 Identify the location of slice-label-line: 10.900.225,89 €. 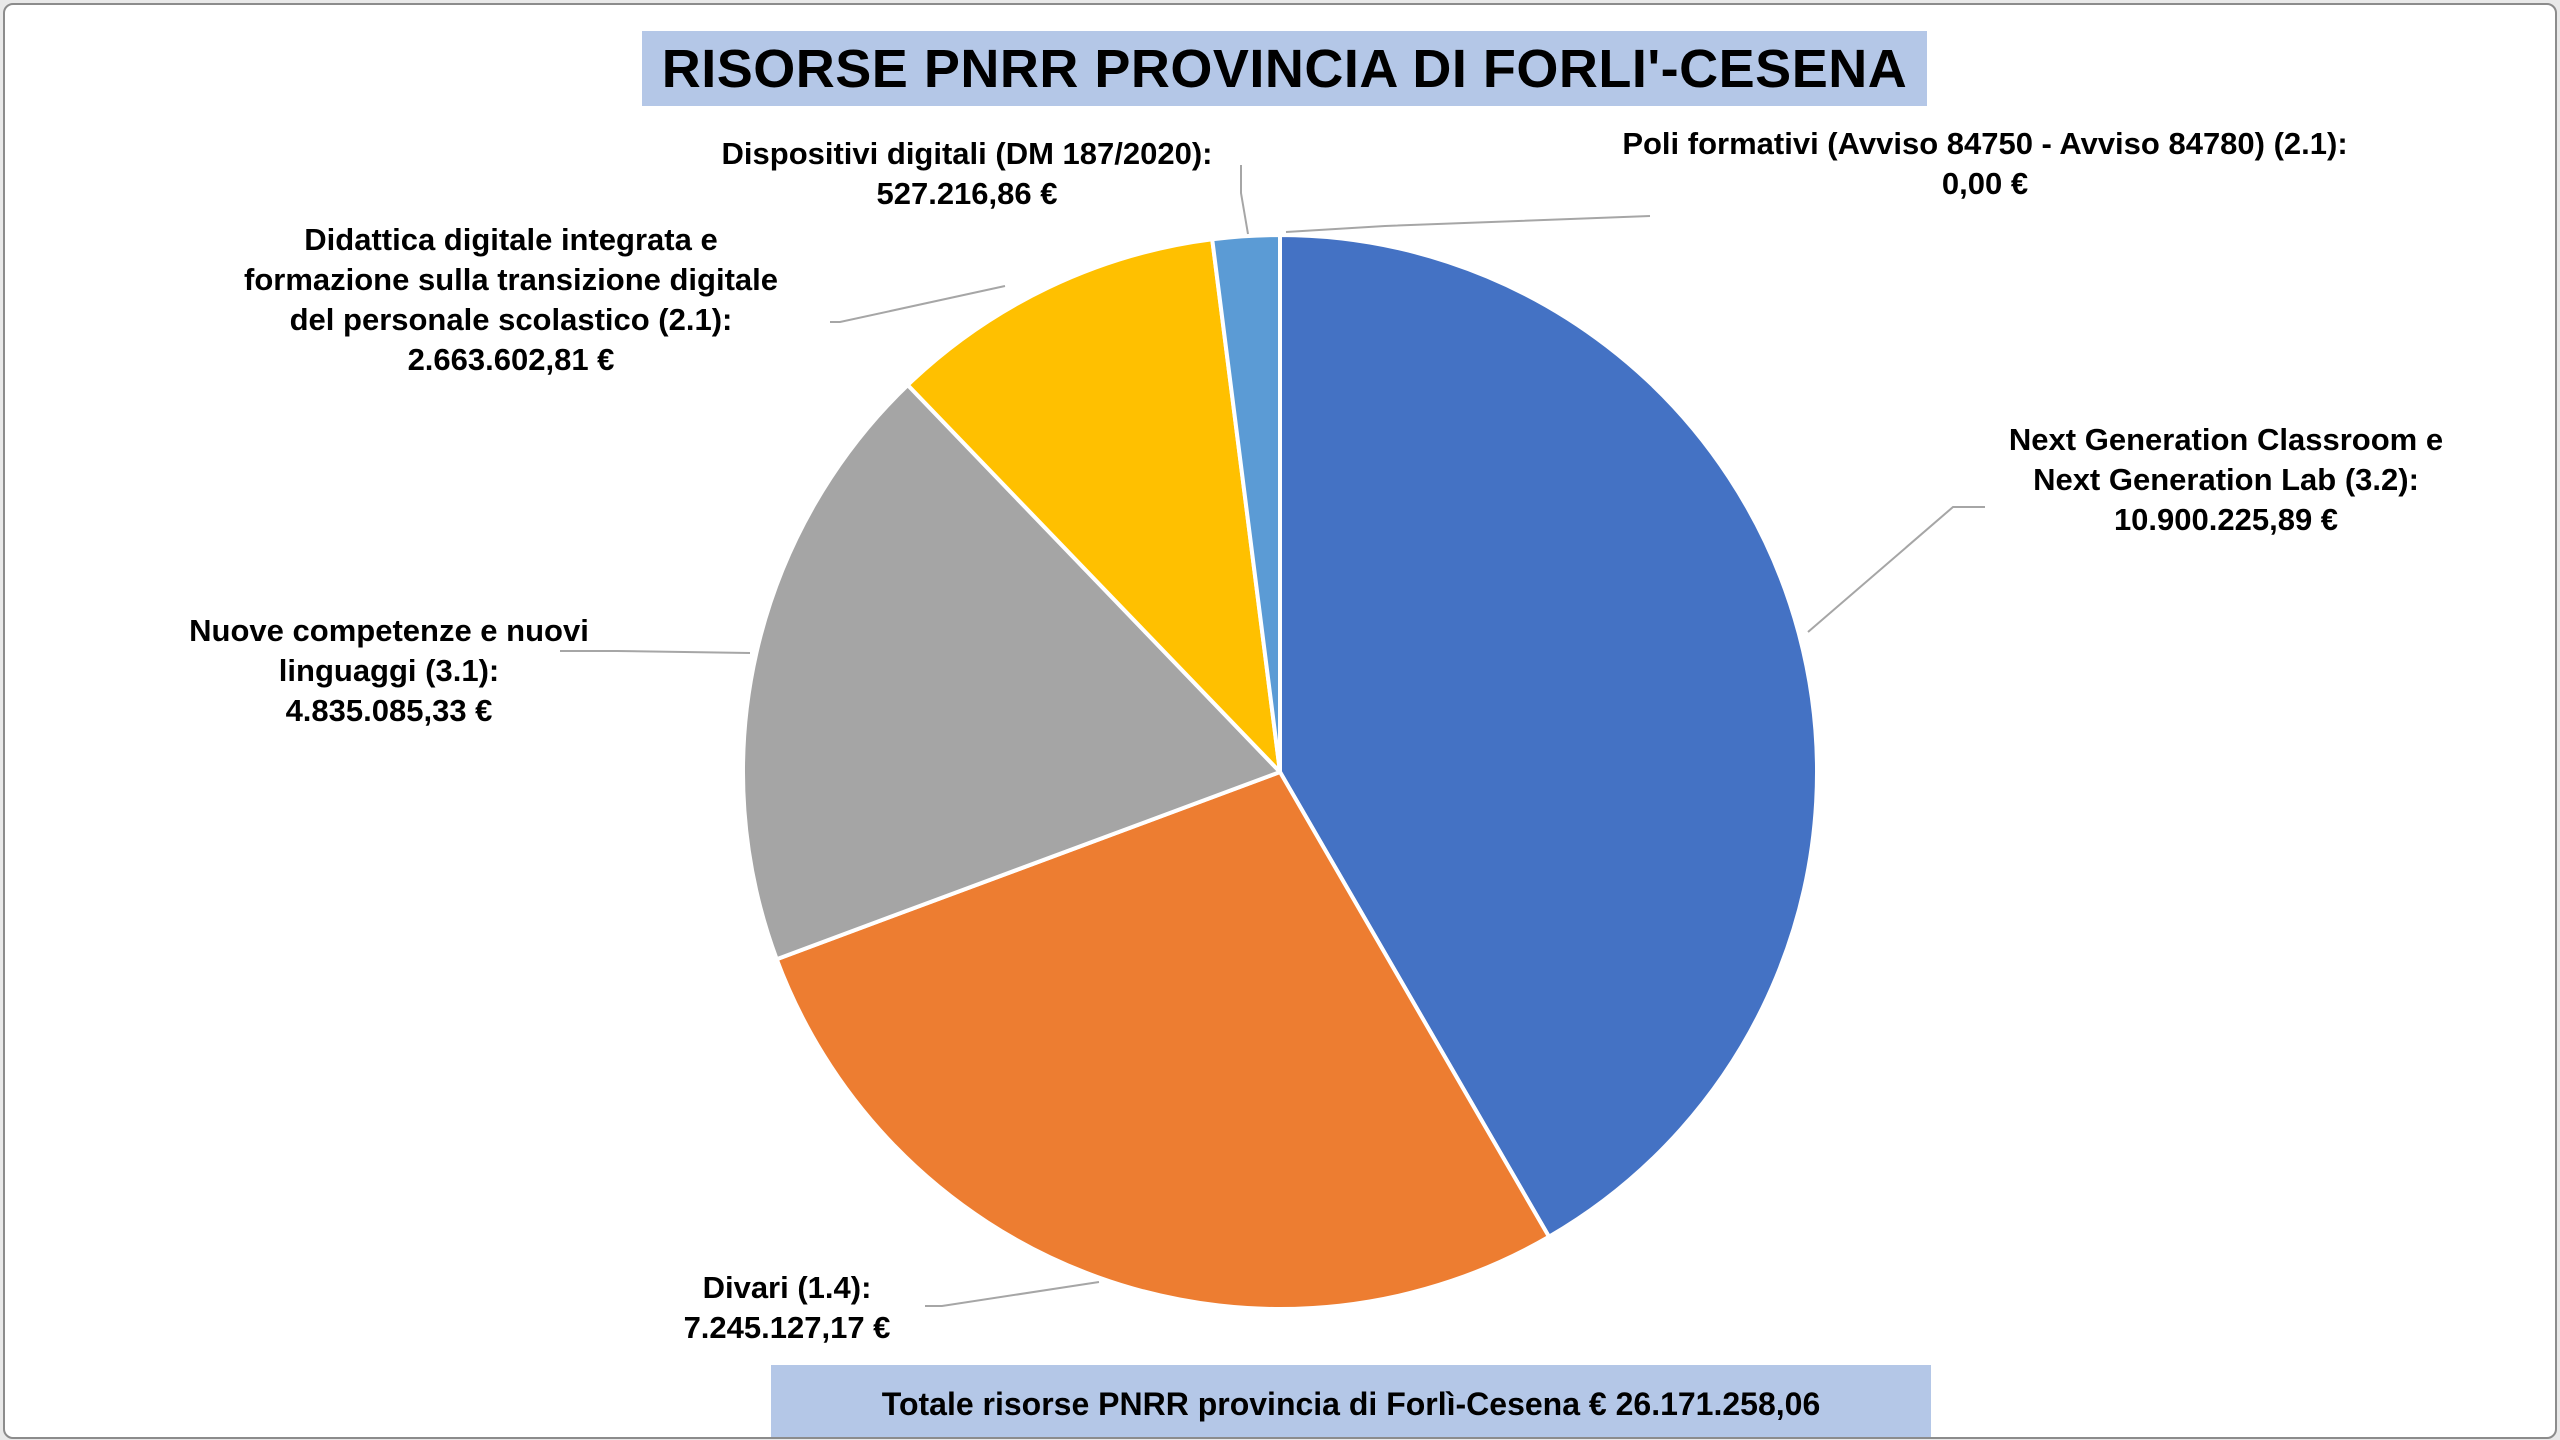
(2226, 519).